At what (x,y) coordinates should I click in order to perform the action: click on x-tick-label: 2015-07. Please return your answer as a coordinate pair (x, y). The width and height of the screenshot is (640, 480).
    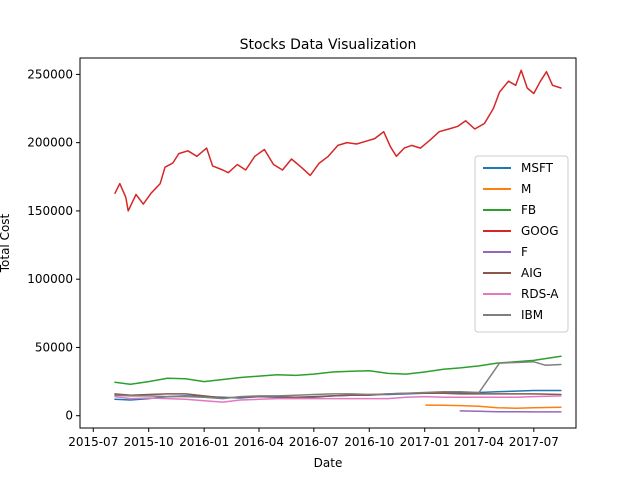
    Looking at the image, I should click on (93, 442).